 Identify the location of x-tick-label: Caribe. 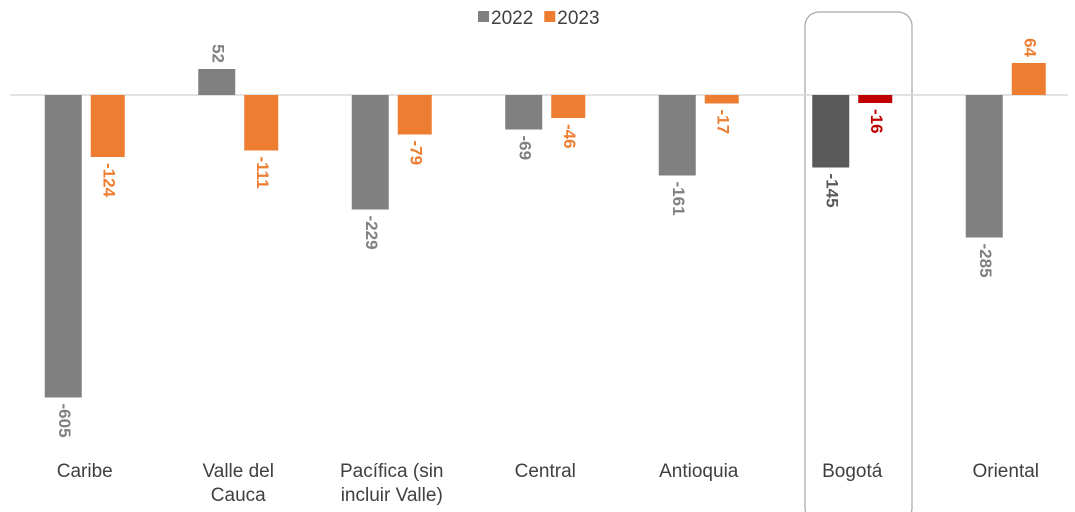
(84, 471).